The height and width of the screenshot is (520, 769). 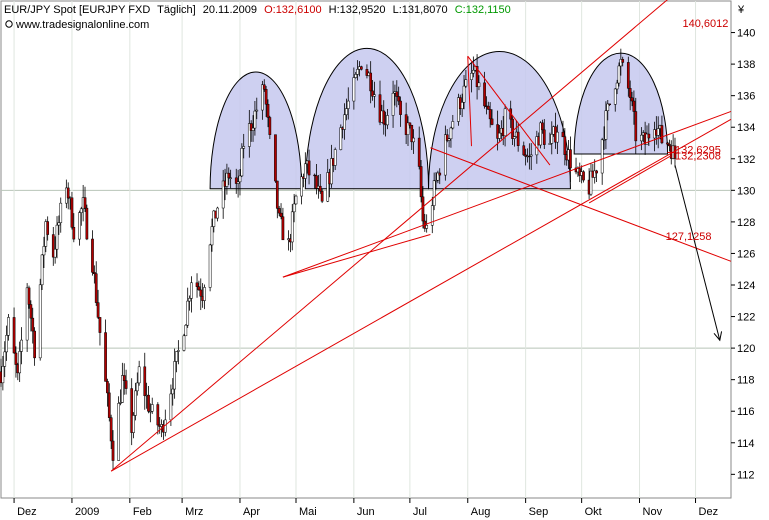 I want to click on y-tick-label: 118, so click(x=746, y=381).